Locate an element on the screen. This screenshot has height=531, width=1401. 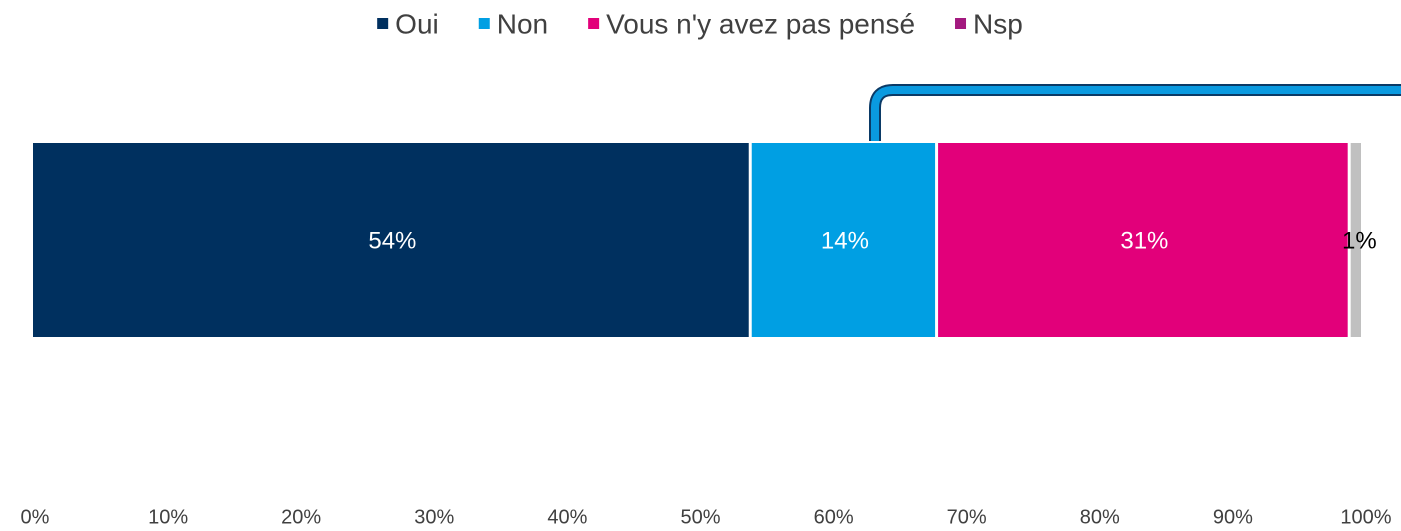
data-label: 14% is located at coordinates (845, 240).